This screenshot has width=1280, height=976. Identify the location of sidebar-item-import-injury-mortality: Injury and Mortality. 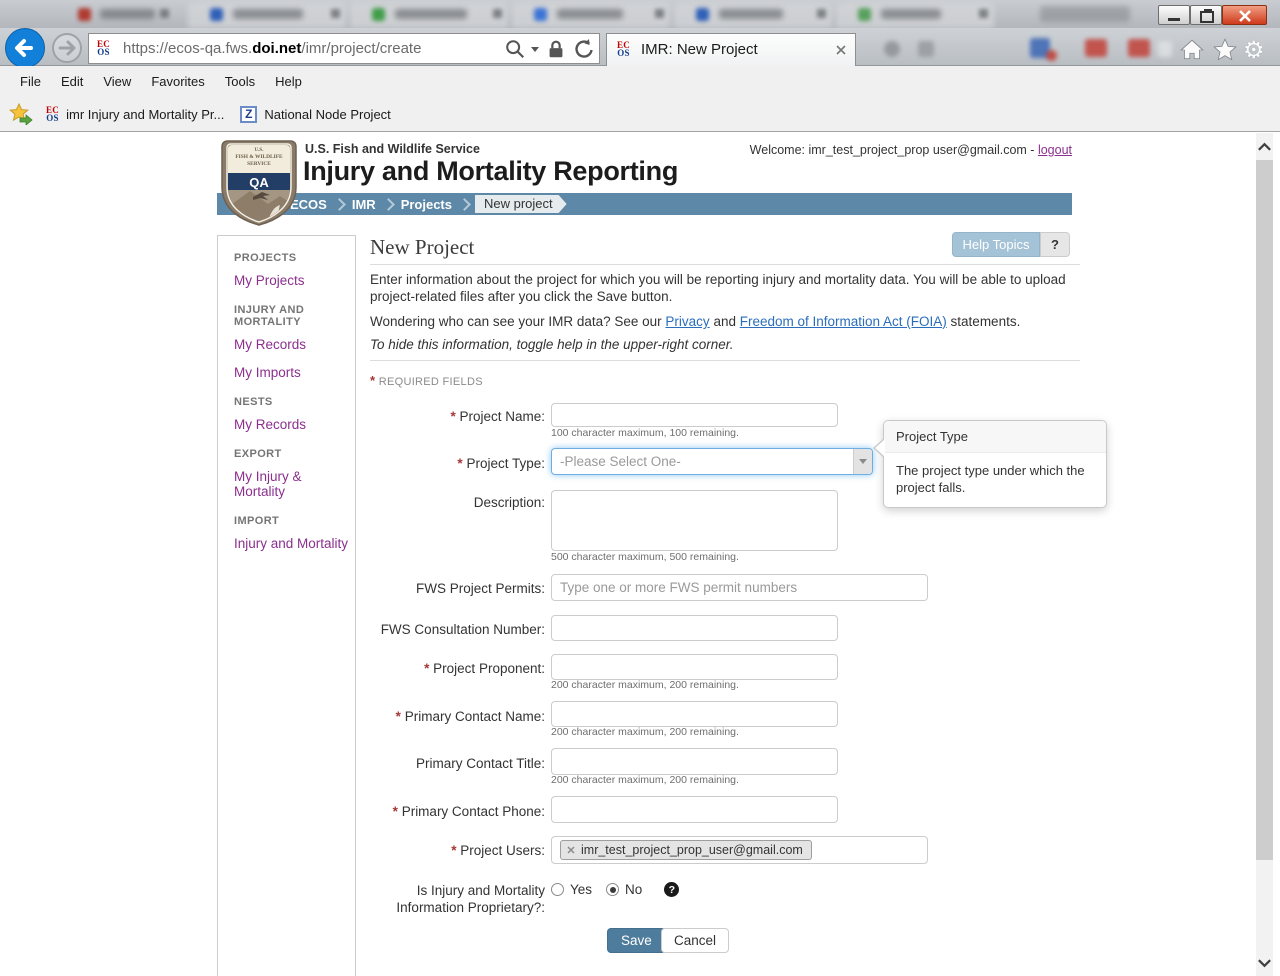
(291, 543).